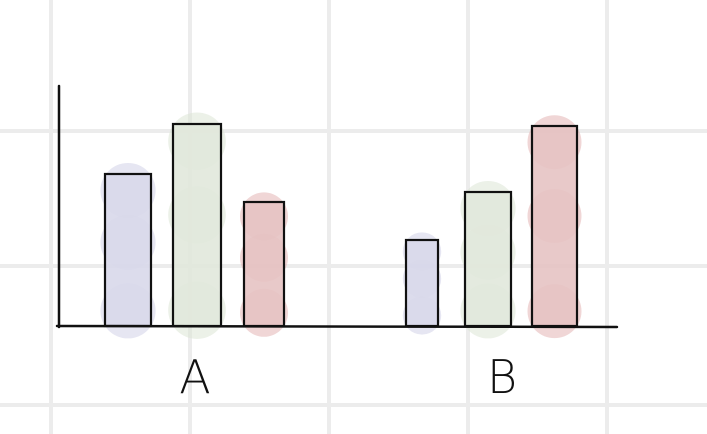  I want to click on category-label-a: A, so click(194, 377).